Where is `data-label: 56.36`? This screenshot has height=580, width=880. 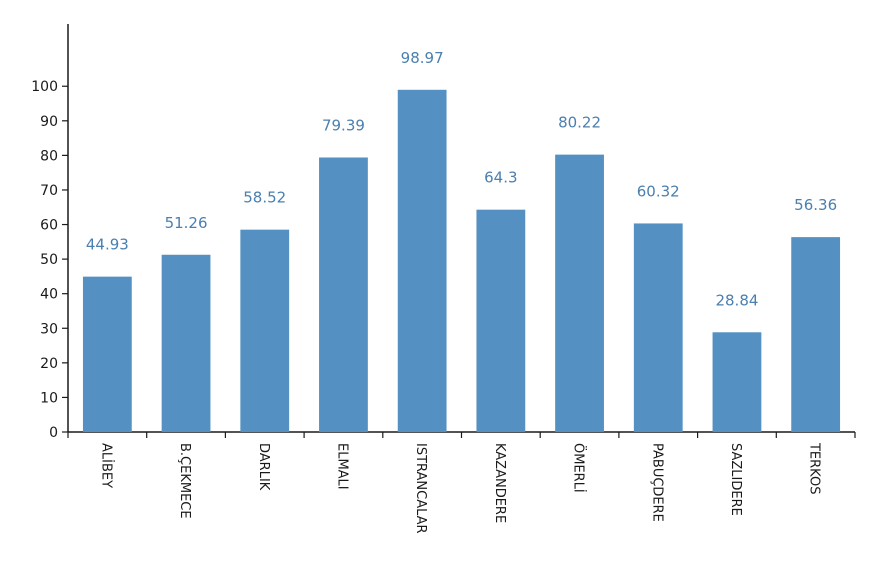
data-label: 56.36 is located at coordinates (815, 205).